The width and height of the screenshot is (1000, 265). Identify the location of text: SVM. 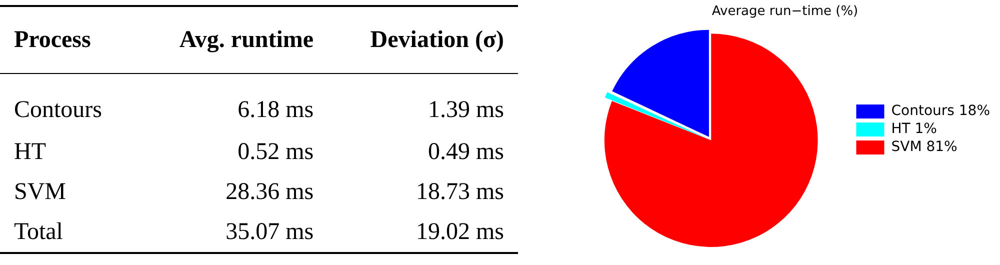
(40, 192).